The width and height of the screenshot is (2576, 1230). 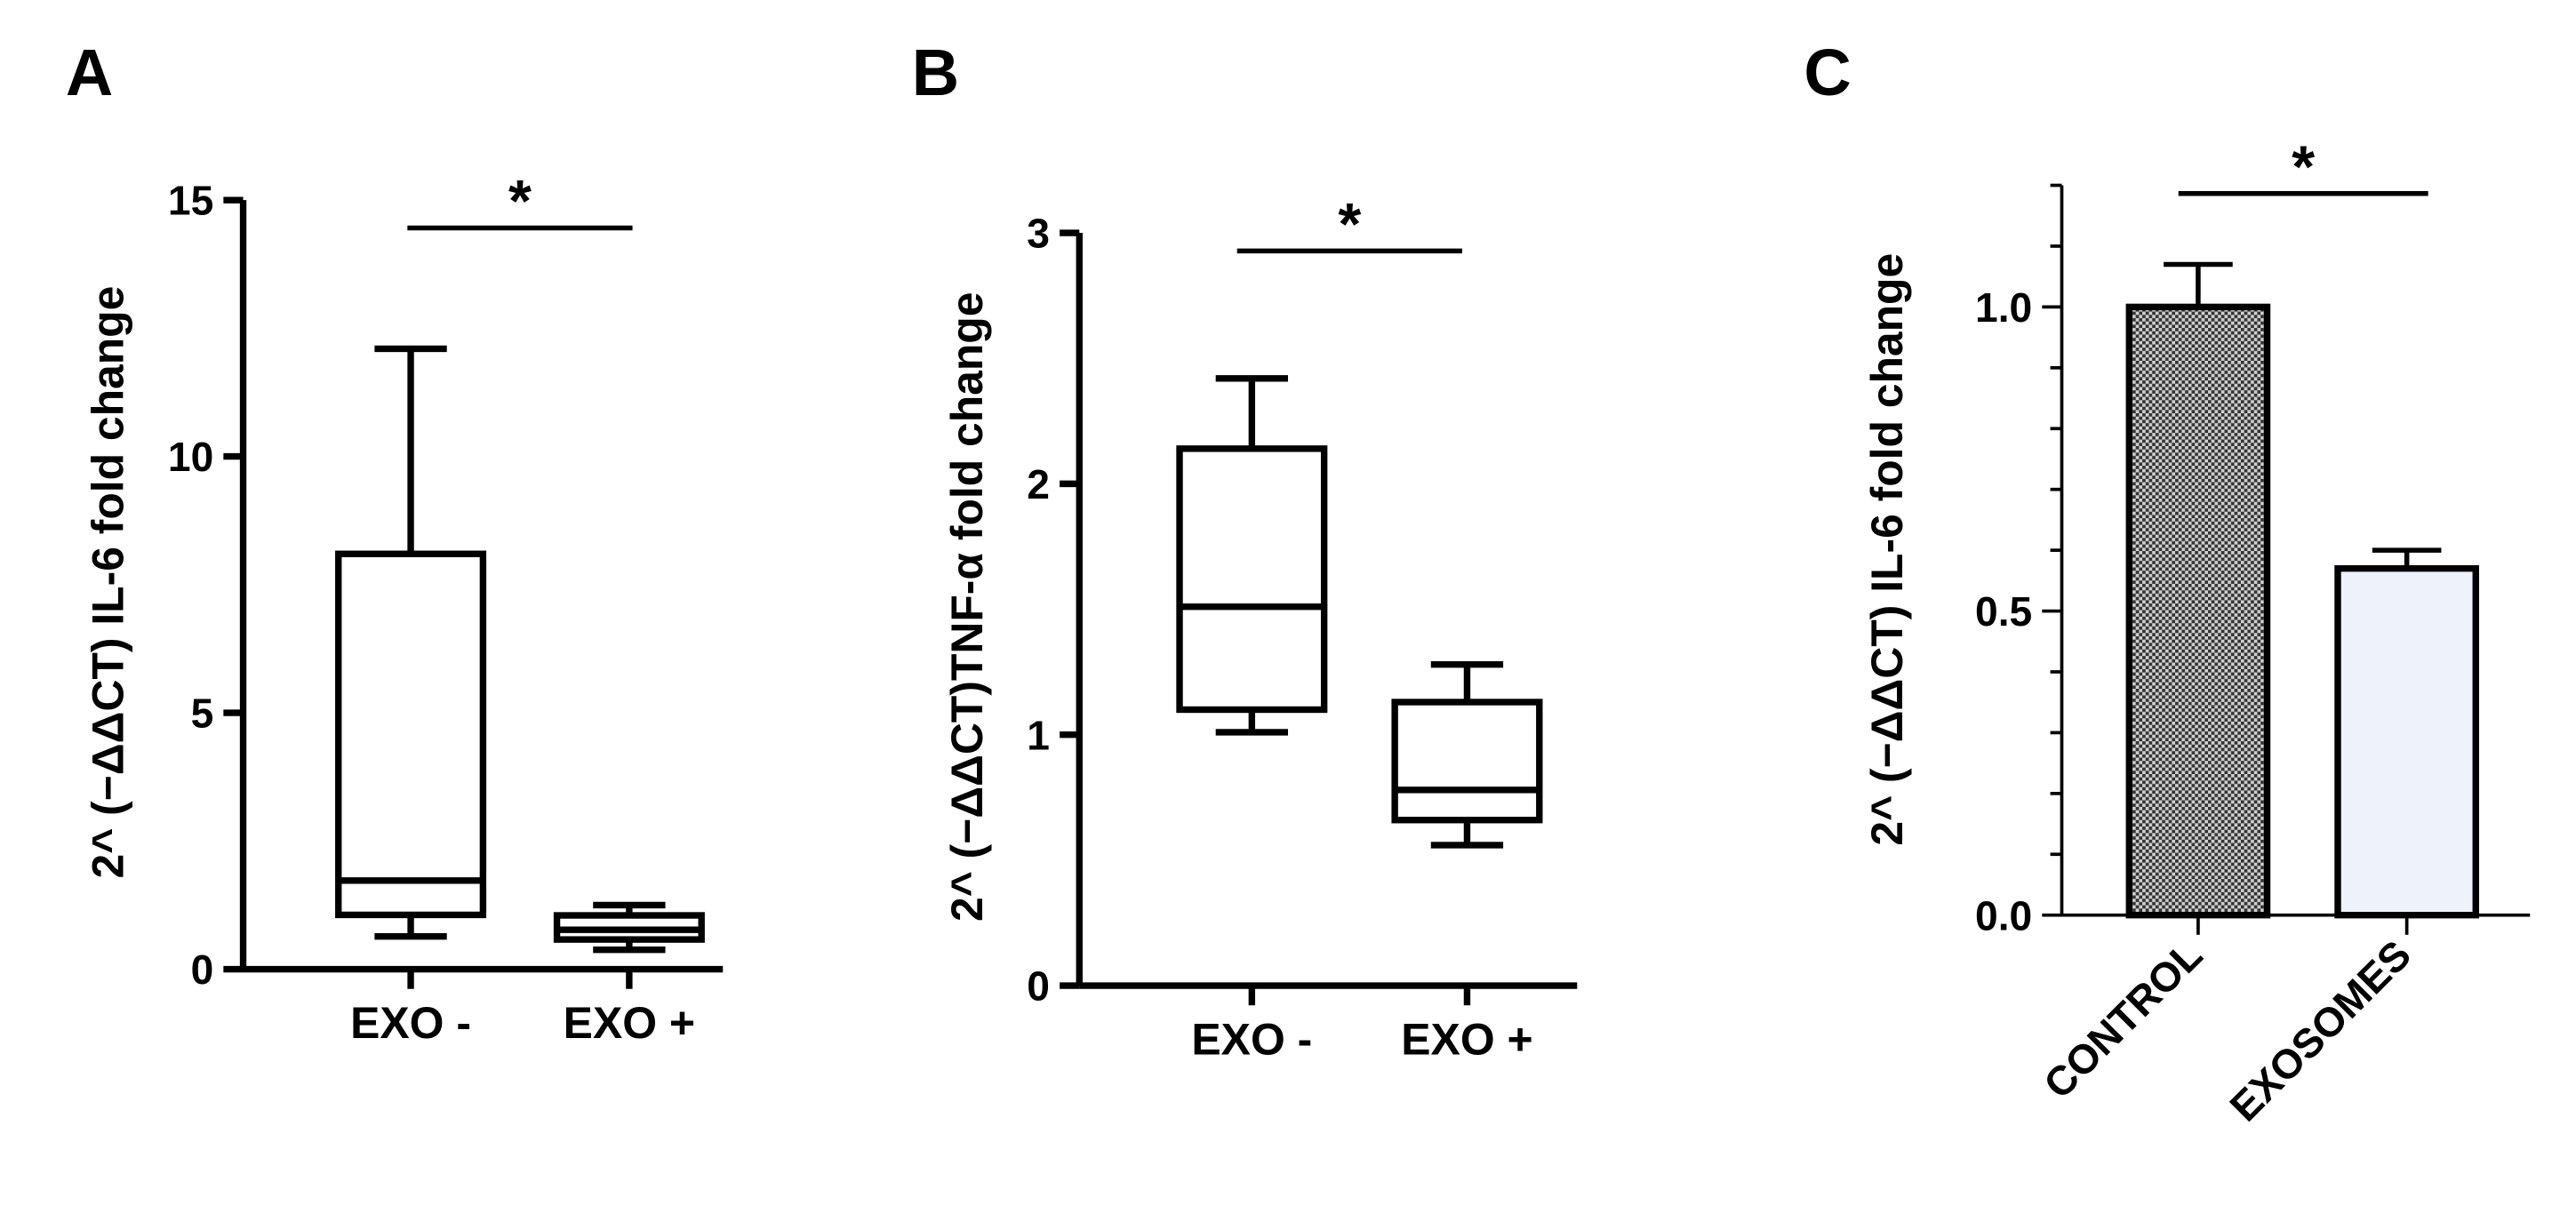 I want to click on panel-label: C, so click(x=1827, y=72).